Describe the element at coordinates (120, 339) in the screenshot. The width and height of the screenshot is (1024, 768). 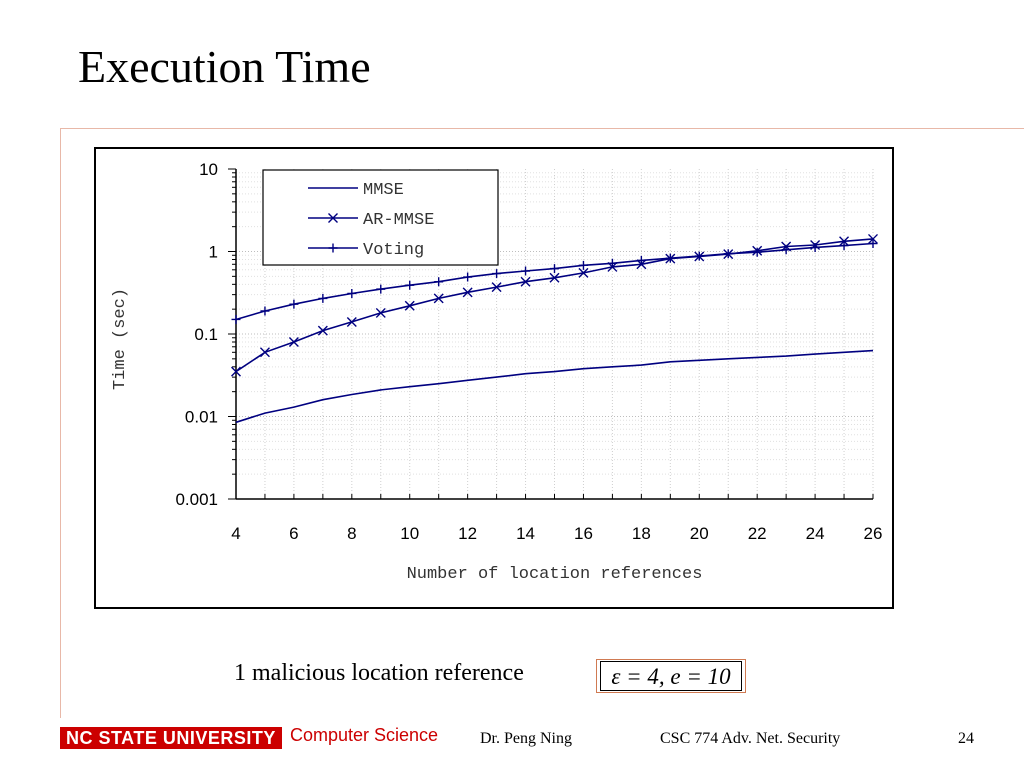
I see `y-axis-label: Time (sec)` at that location.